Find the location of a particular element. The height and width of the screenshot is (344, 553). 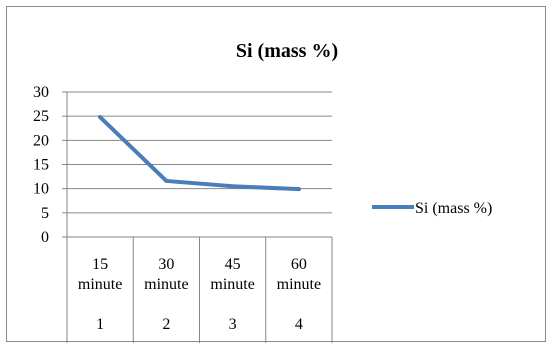

legend: Si (mass %) is located at coordinates (432, 208).